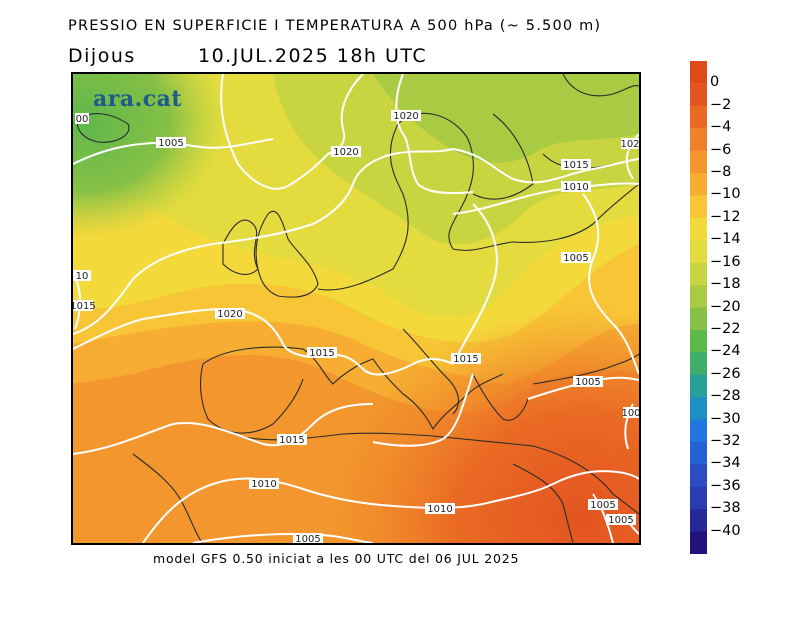 This screenshot has height=617, width=800. I want to click on color-scale-label: −6, so click(721, 149).